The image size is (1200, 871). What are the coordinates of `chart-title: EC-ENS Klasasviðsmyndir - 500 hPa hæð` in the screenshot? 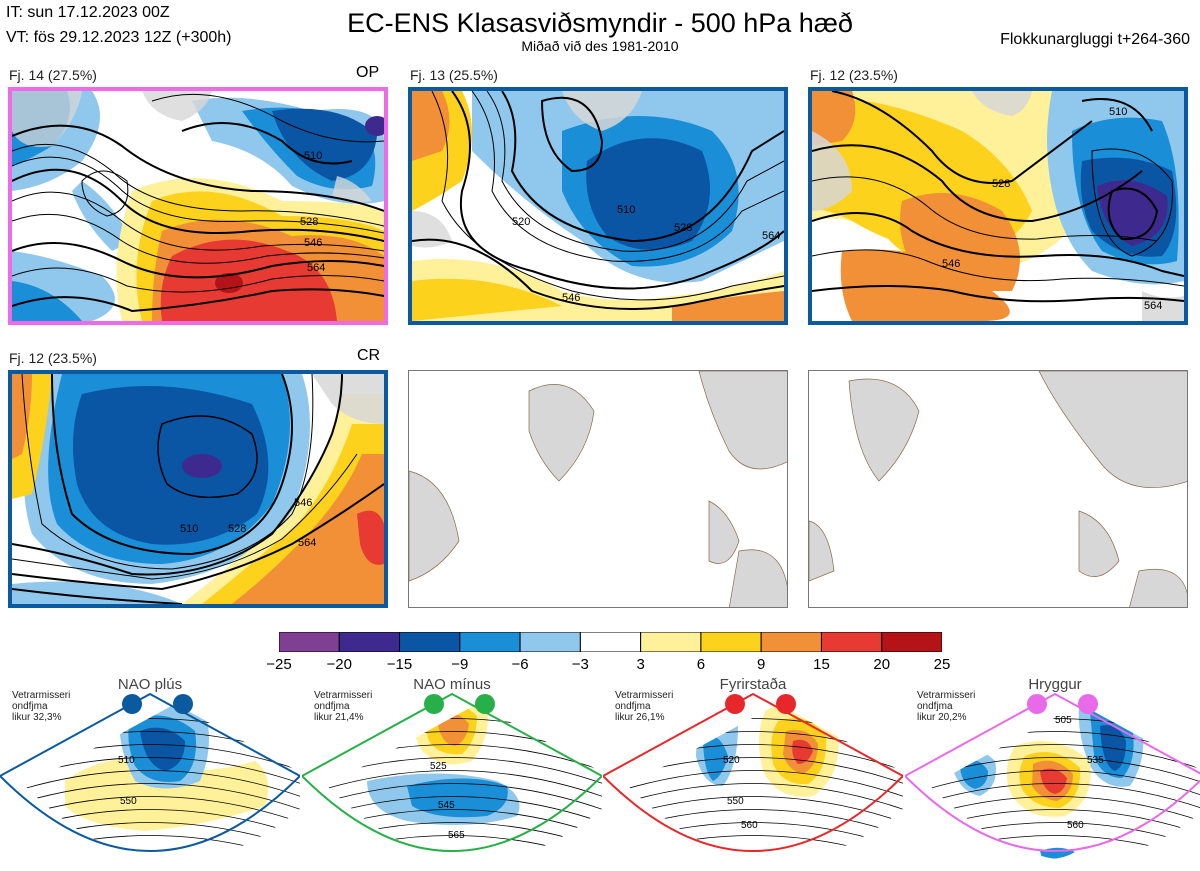 It's located at (600, 23).